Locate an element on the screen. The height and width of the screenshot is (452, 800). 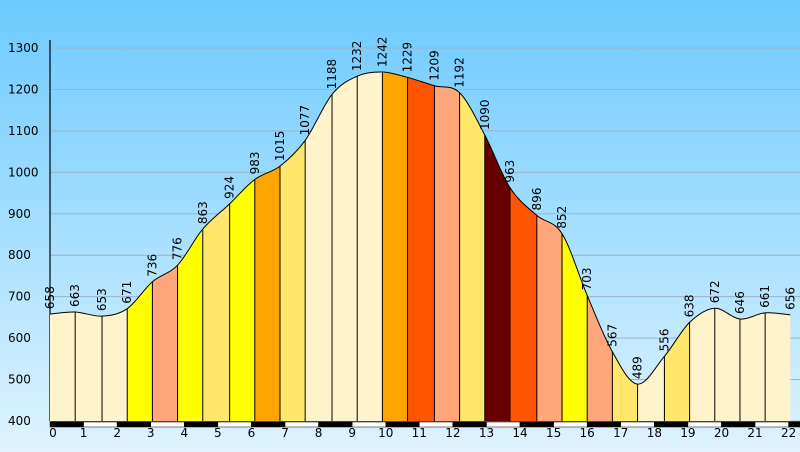
data-label: 896 is located at coordinates (537, 199).